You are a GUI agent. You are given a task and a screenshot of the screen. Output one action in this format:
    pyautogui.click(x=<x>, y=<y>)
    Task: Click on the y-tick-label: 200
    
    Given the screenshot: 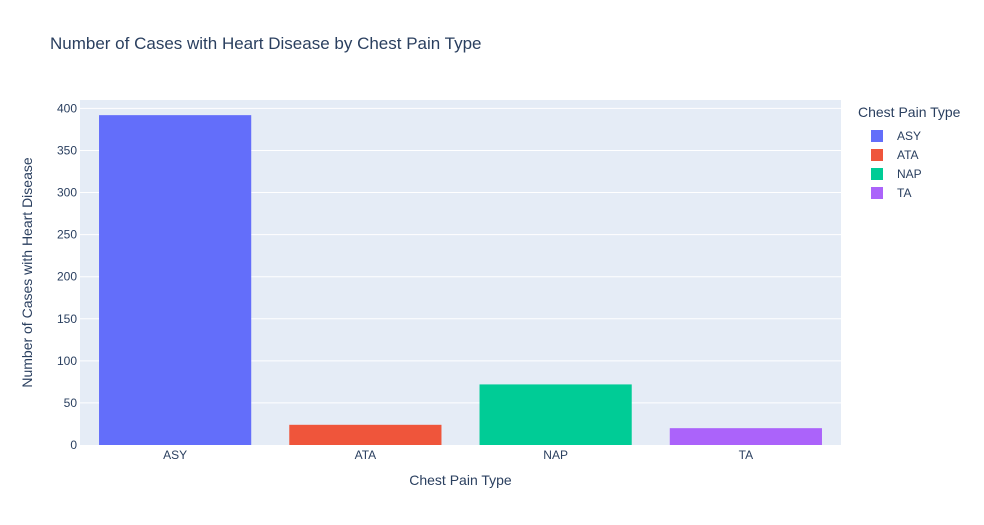 What is the action you would take?
    pyautogui.click(x=67, y=277)
    